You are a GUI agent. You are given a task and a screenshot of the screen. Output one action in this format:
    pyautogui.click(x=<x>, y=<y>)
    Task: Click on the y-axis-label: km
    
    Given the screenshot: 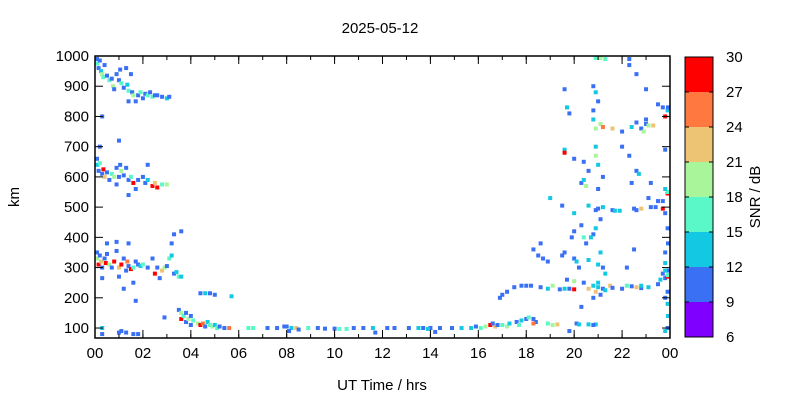 What is the action you would take?
    pyautogui.click(x=14, y=197)
    